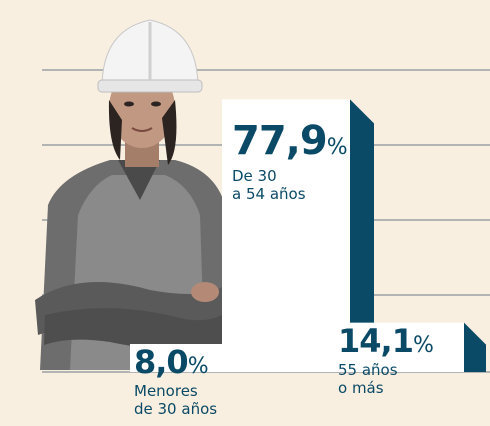 The width and height of the screenshot is (490, 426). What do you see at coordinates (176, 400) in the screenshot?
I see `category-label: Menores de 30 años` at bounding box center [176, 400].